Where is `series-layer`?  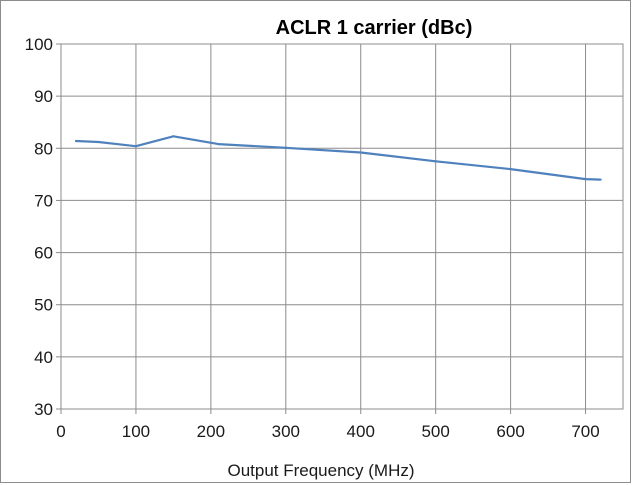
series-layer is located at coordinates (338, 158).